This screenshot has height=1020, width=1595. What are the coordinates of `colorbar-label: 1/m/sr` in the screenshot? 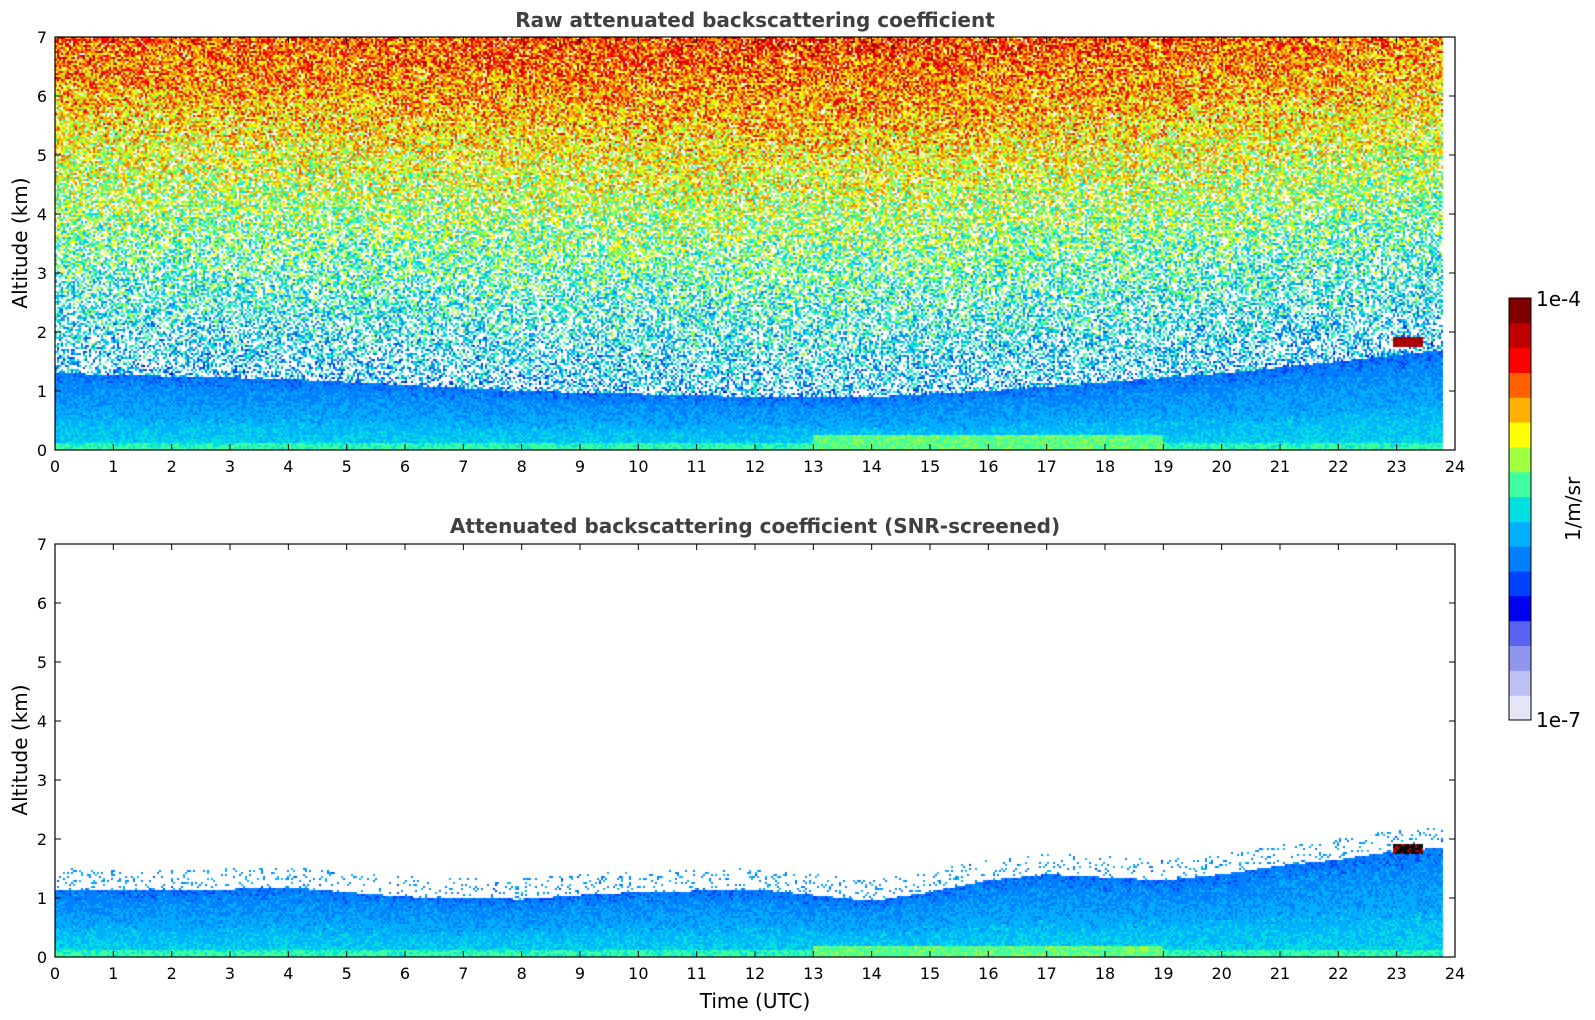 It's located at (1573, 508).